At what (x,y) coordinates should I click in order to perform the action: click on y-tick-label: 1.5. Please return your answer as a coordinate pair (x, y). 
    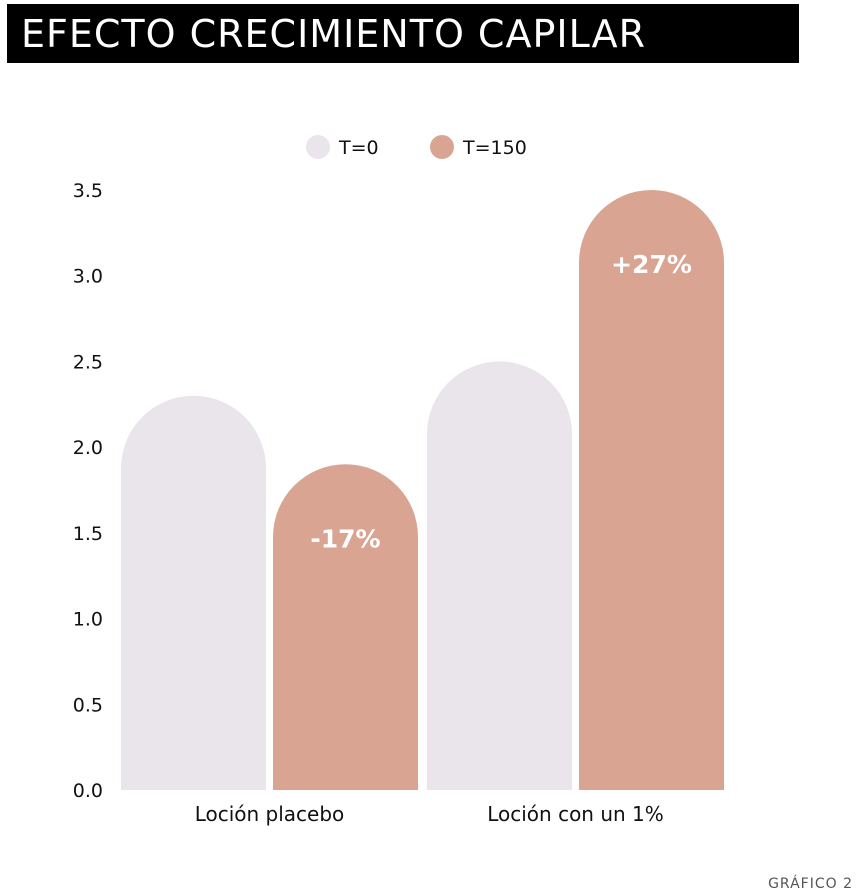
    Looking at the image, I should click on (88, 534).